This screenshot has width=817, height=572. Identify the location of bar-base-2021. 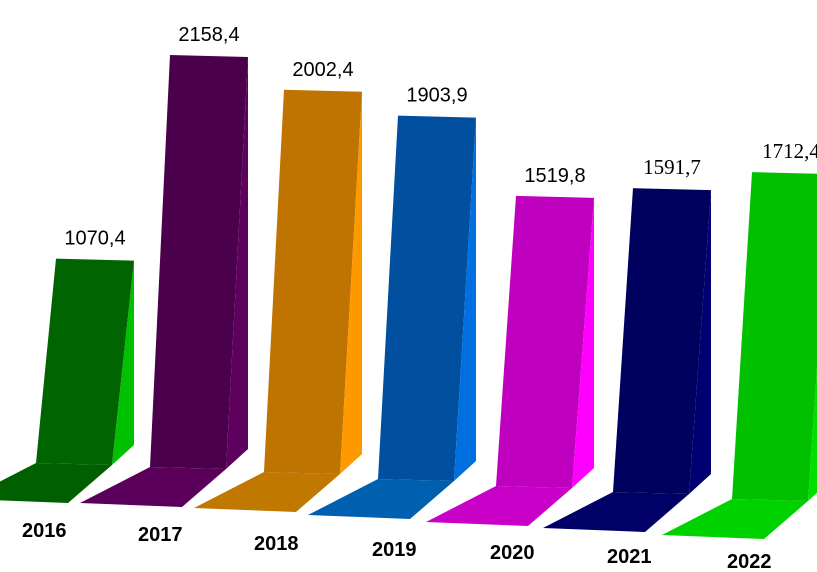
(616, 512).